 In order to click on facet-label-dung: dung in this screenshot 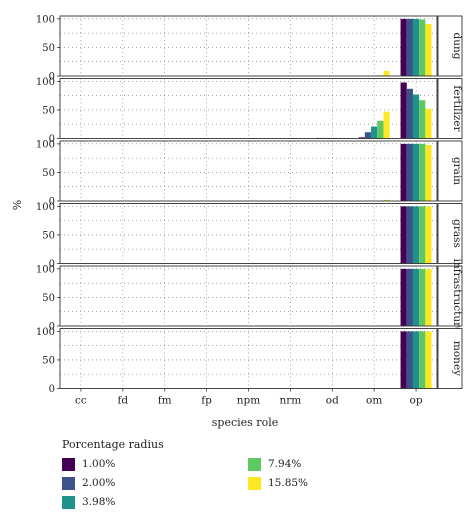, I will do `click(457, 46)`.